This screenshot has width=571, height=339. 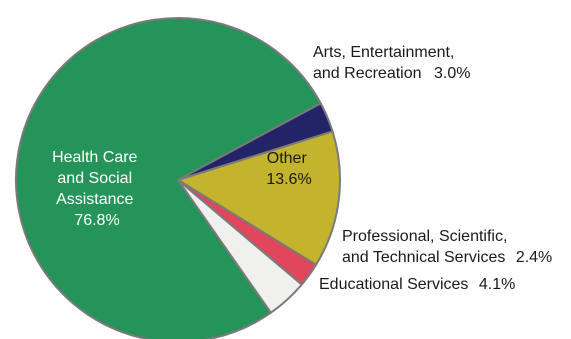 What do you see at coordinates (383, 52) in the screenshot?
I see `label-arts-line-1: Arts, Entertainment,` at bounding box center [383, 52].